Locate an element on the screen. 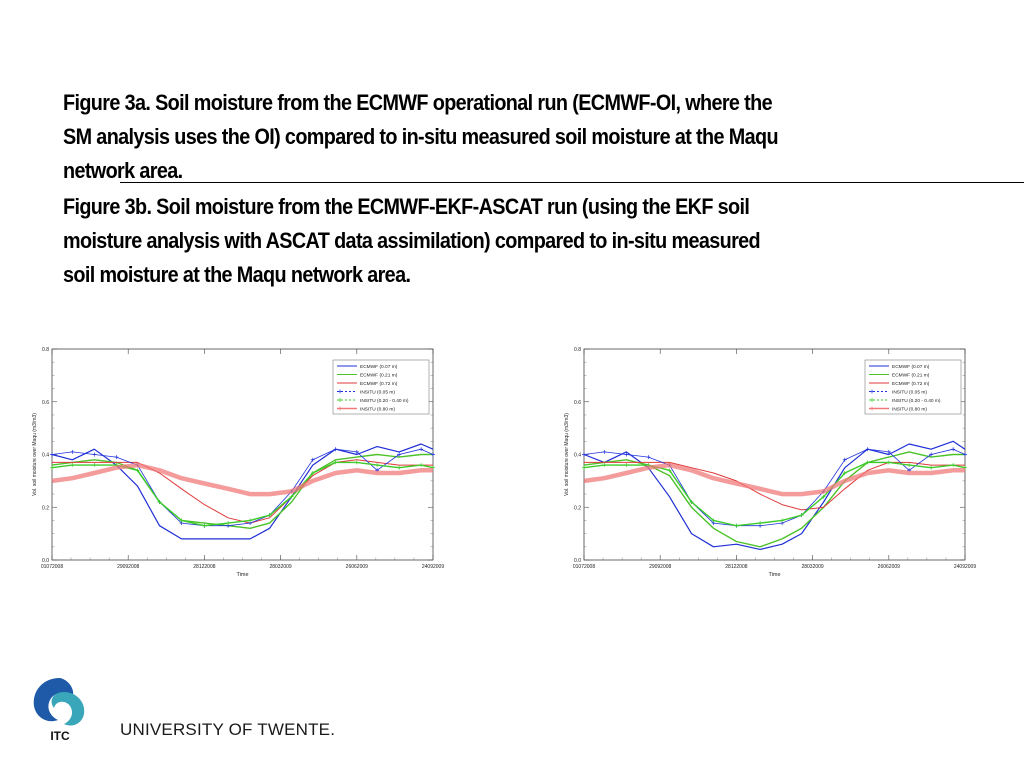 The width and height of the screenshot is (1024, 768). caption-line: network area. is located at coordinates (123, 170).